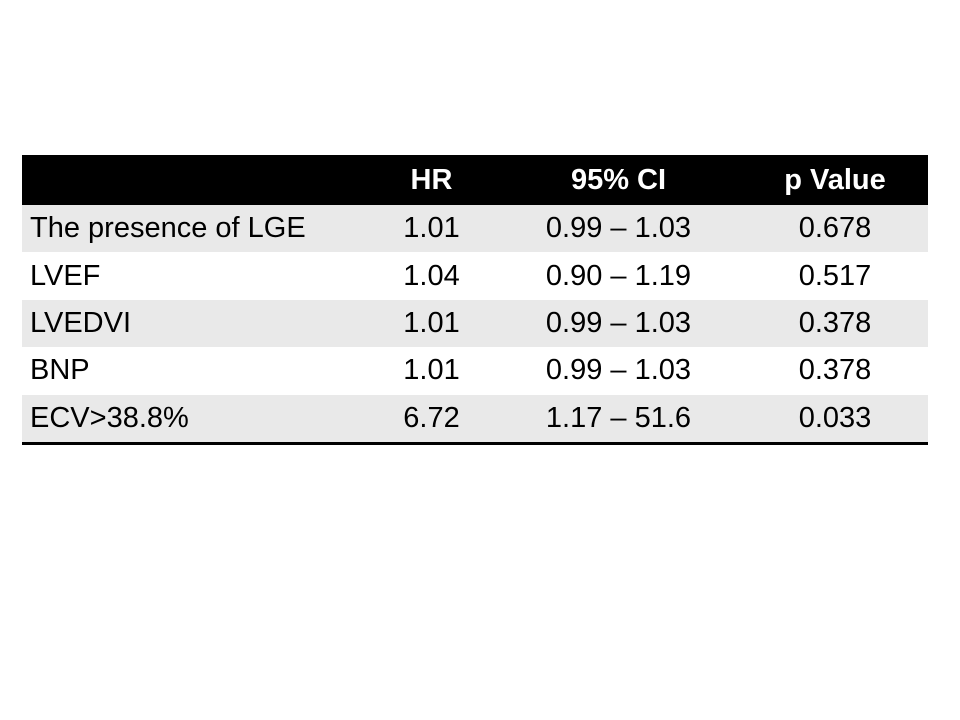  Describe the element at coordinates (475, 276) in the screenshot. I see `table-row: LVEF 1.04 0.90 – 1.19 0.517` at that location.